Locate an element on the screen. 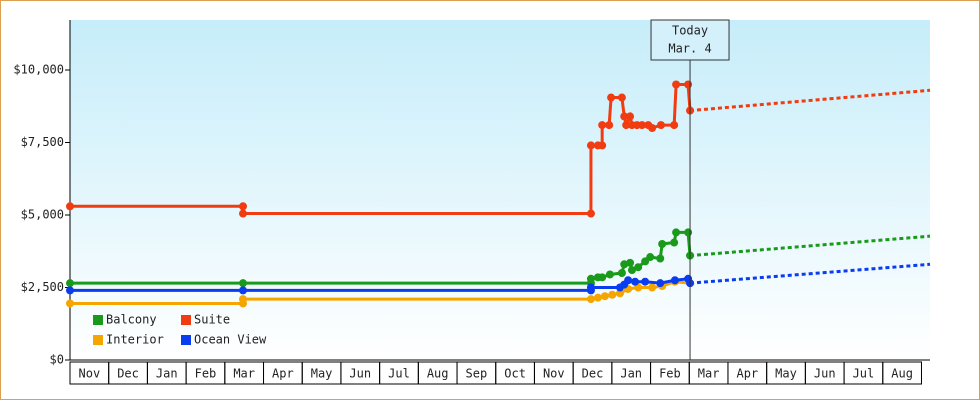 The image size is (980, 400). today-box is located at coordinates (690, 40).